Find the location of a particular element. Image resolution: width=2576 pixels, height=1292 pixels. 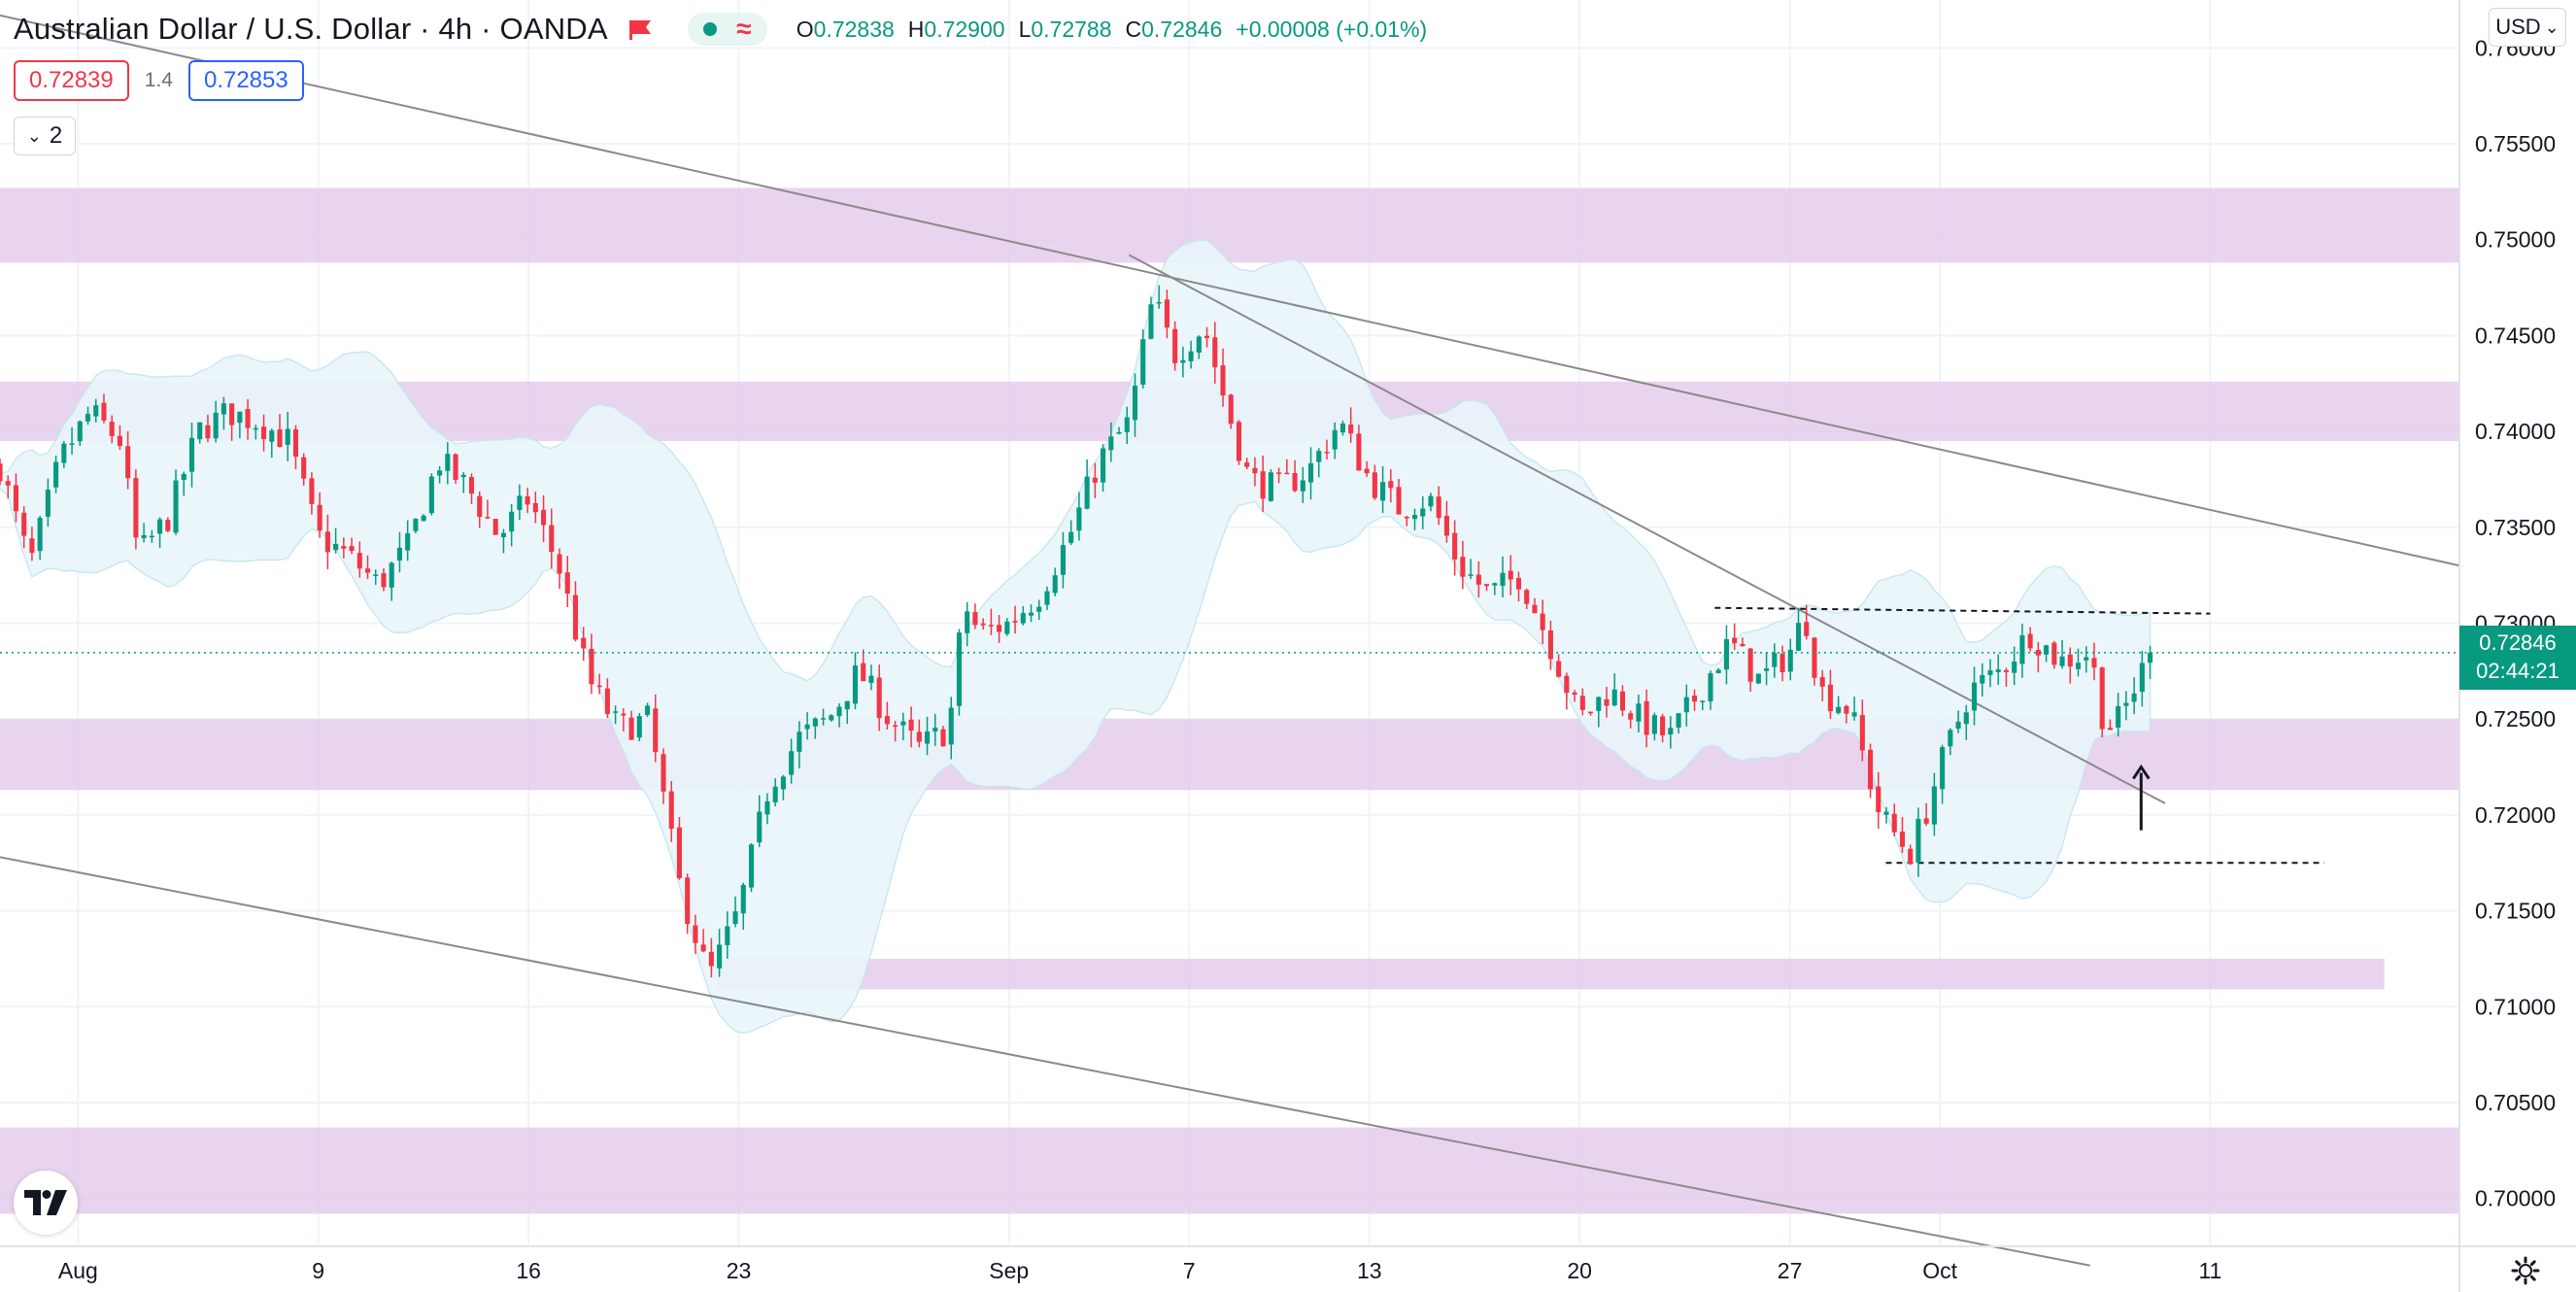

y-tick-label: 0.70500 is located at coordinates (2515, 1102).